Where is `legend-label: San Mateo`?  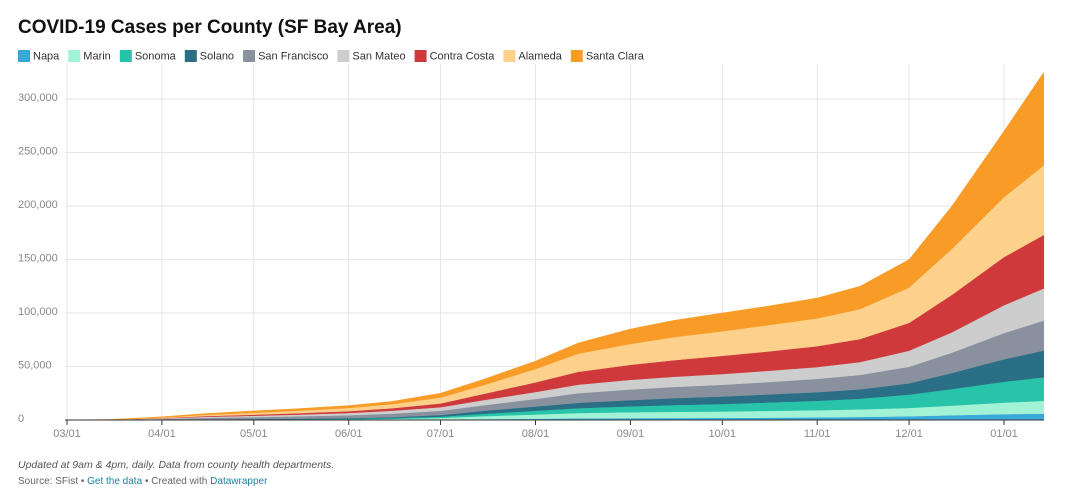 legend-label: San Mateo is located at coordinates (378, 56).